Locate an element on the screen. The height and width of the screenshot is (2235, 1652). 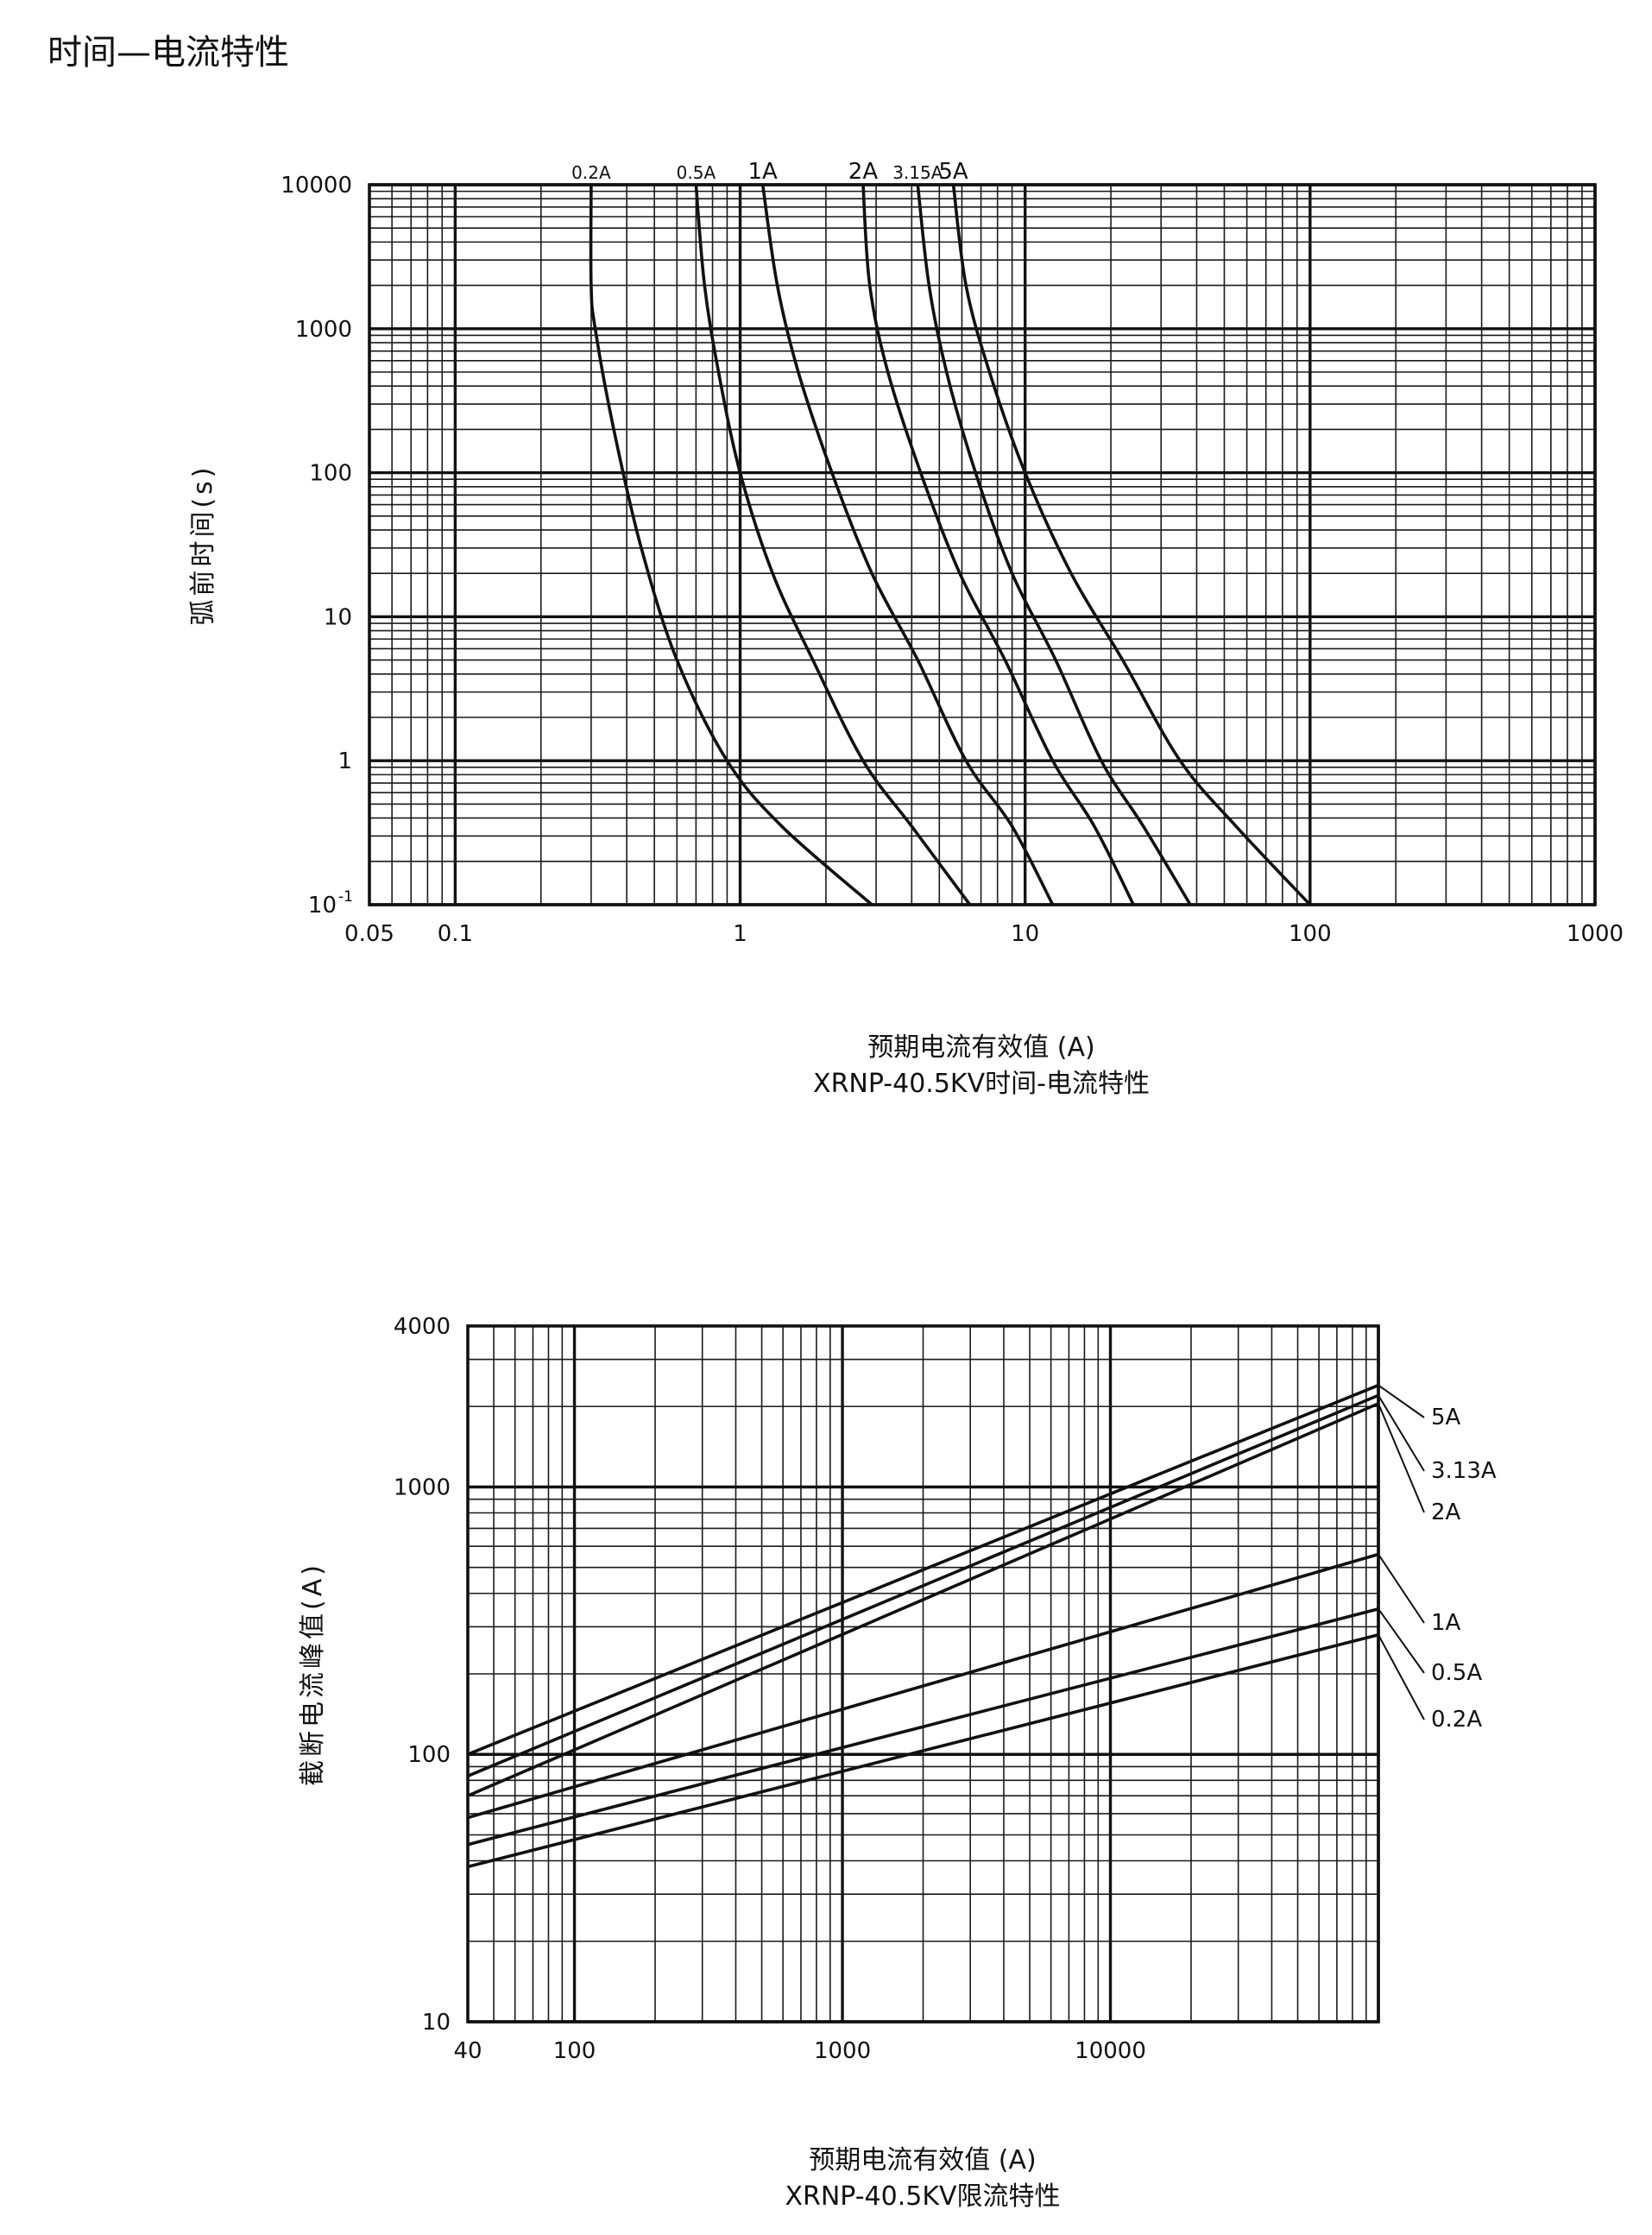
series-curve-3.15A is located at coordinates (1054, 545).